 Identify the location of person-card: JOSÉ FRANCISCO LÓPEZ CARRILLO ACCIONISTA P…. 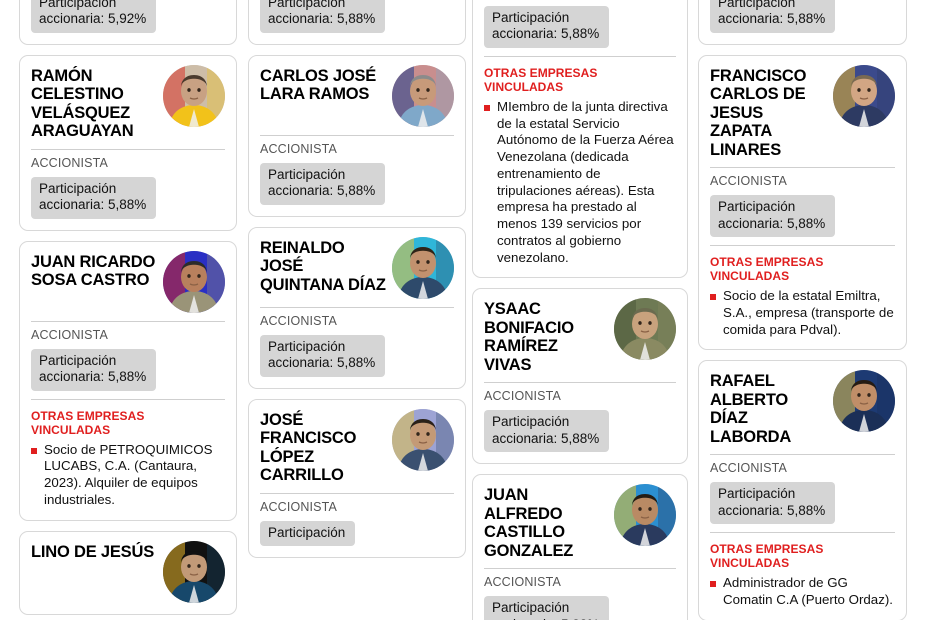
(357, 478).